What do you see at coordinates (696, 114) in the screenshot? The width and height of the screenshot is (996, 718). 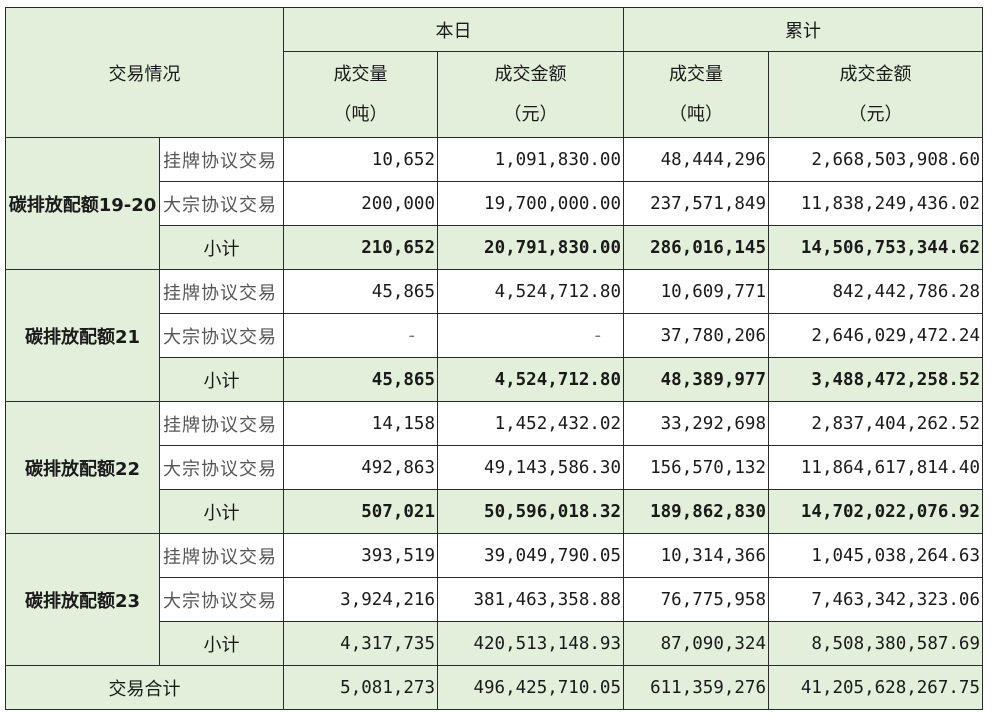 I see `cum-volume-unit: （吨）` at bounding box center [696, 114].